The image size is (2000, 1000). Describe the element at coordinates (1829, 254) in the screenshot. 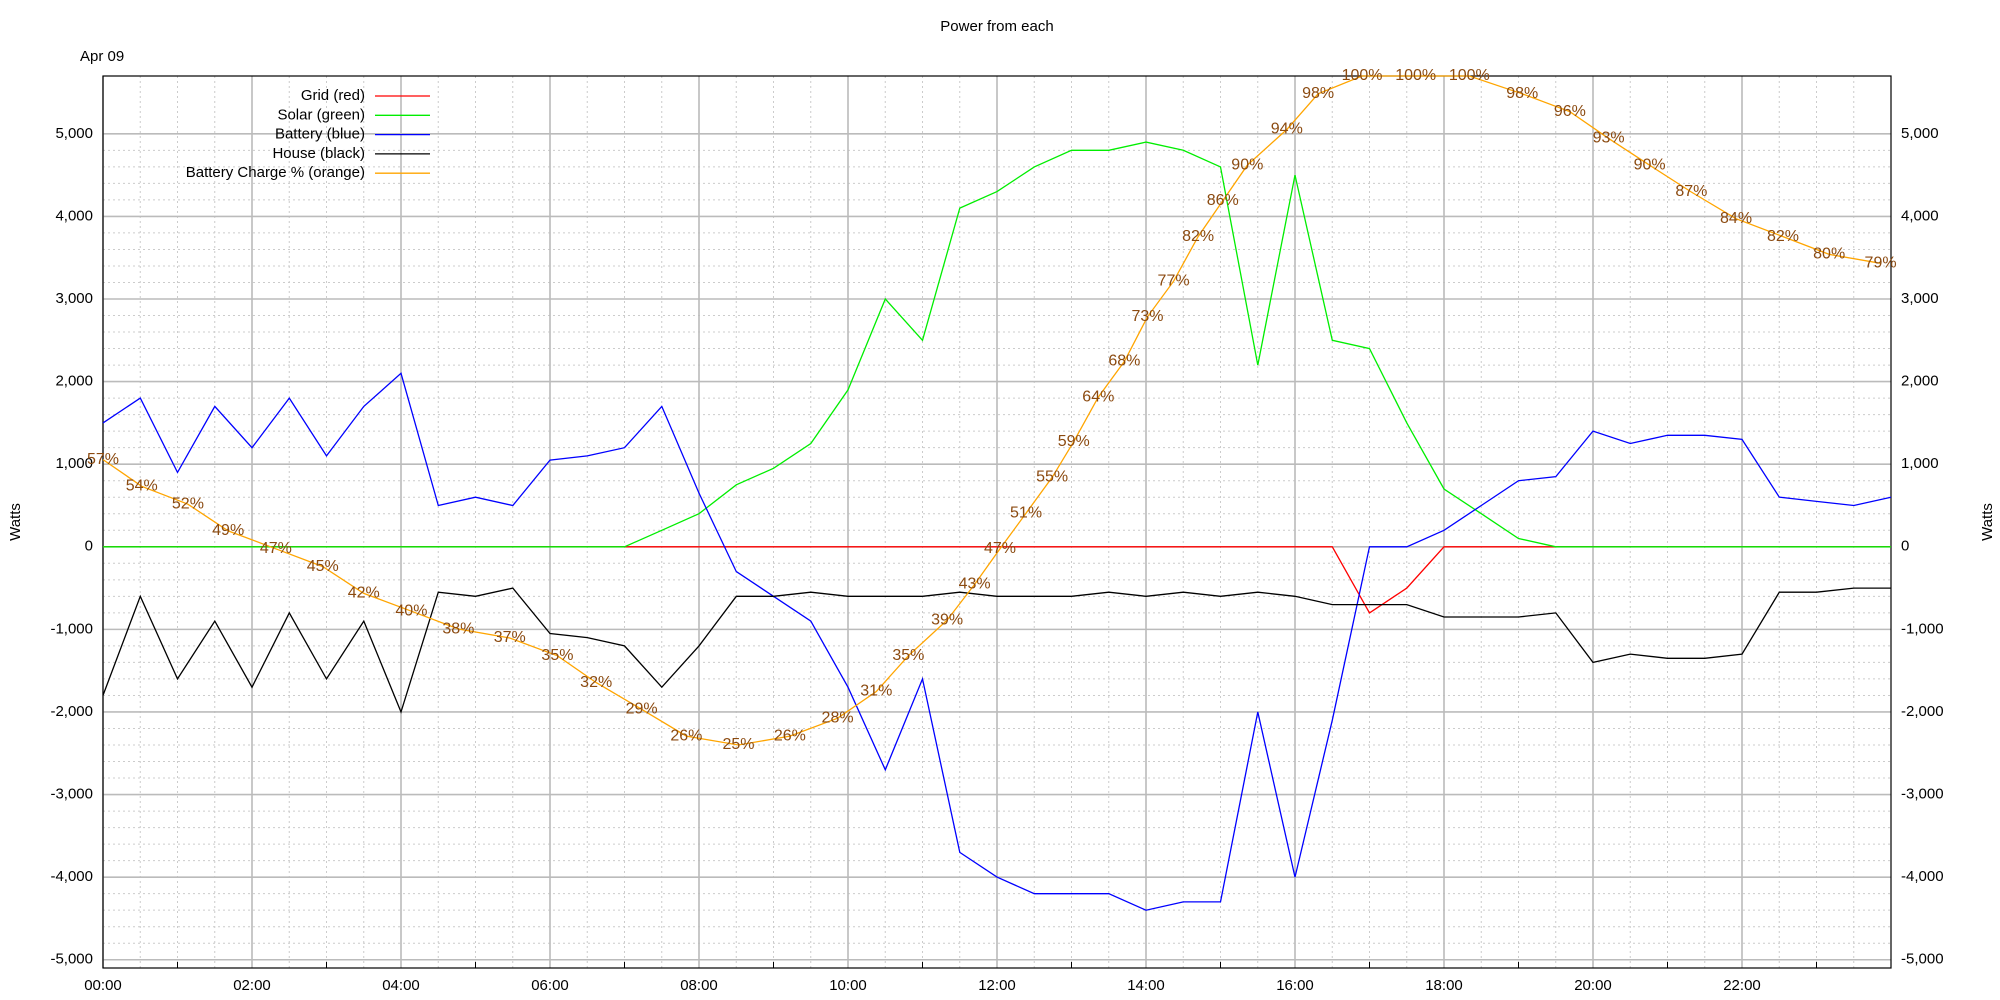

I see `data-label: 80%` at that location.